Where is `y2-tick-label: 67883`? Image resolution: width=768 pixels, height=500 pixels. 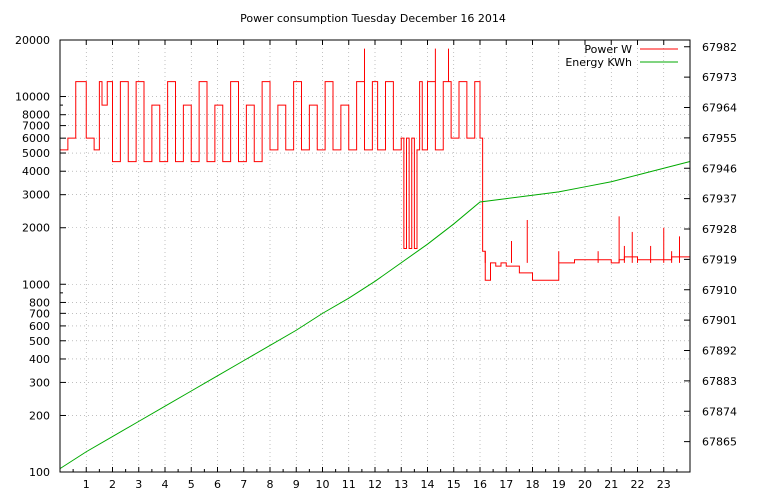
y2-tick-label: 67883 is located at coordinates (719, 381).